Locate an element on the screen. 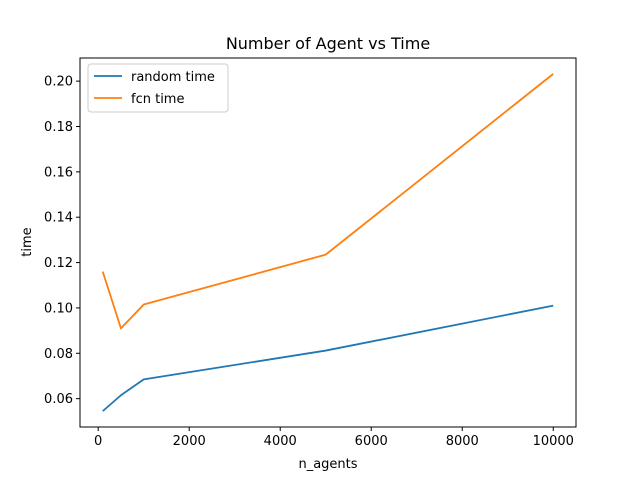 Image resolution: width=640 pixels, height=480 pixels. y-tick-label: 0.08 is located at coordinates (58, 354).